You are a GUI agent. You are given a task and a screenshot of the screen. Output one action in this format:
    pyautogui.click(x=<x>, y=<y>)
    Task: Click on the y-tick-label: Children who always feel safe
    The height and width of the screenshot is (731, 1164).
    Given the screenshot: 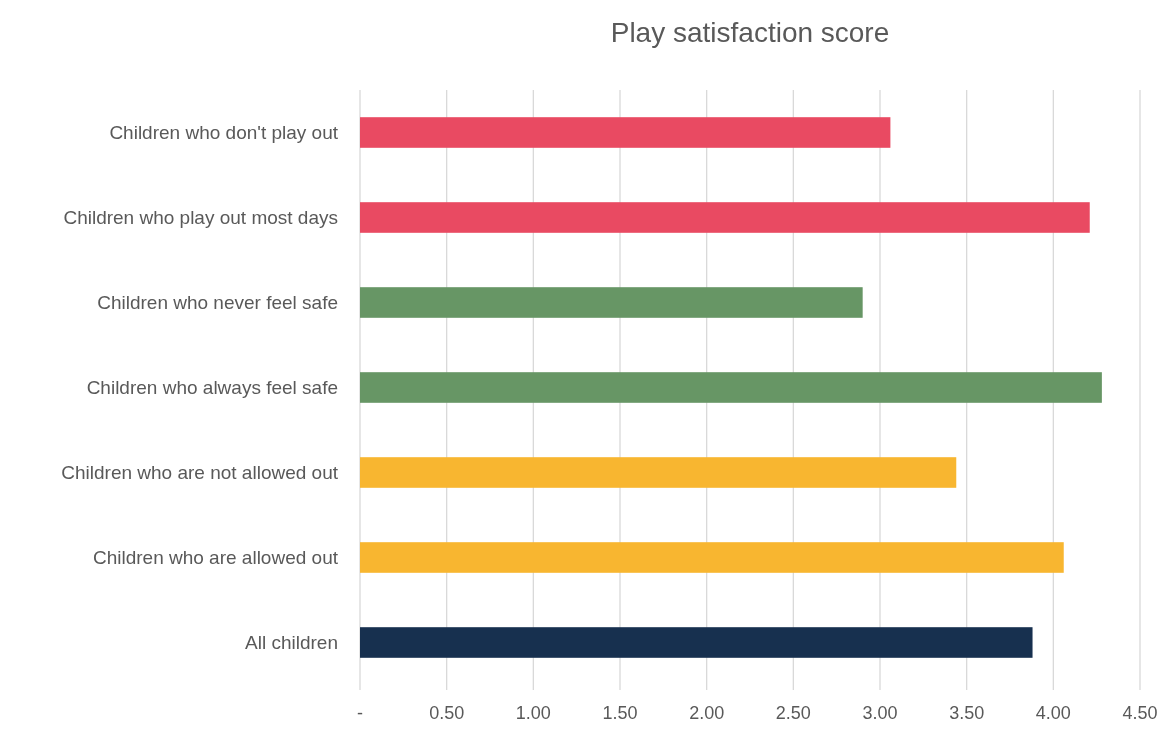 What is the action you would take?
    pyautogui.click(x=212, y=388)
    